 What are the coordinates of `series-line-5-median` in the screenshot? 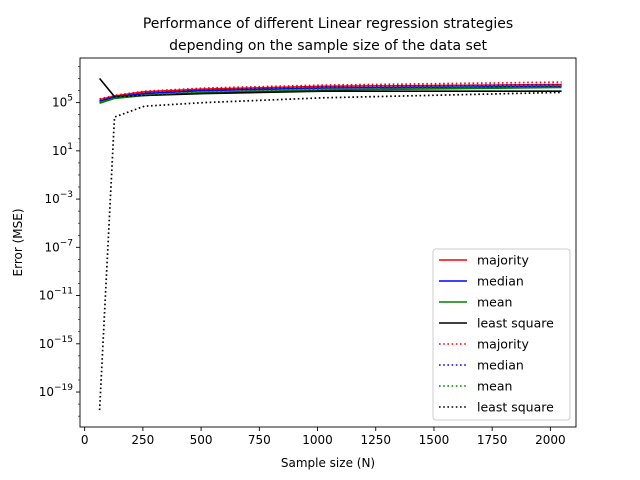 It's located at (330, 92).